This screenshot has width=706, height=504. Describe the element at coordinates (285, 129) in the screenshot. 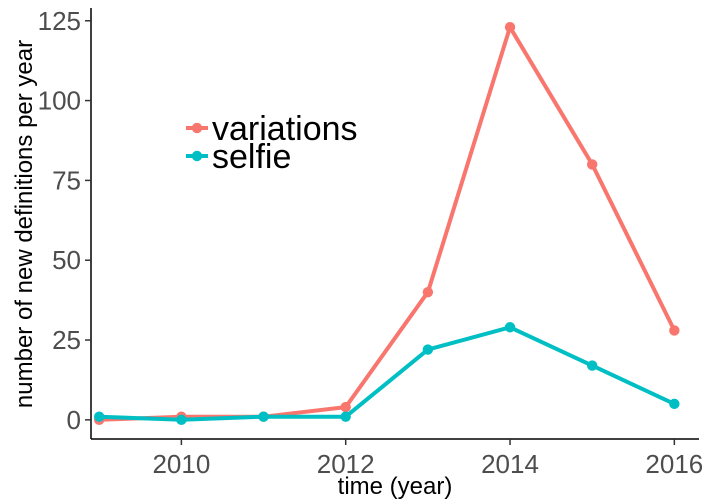

I see `legend-label: variations` at that location.